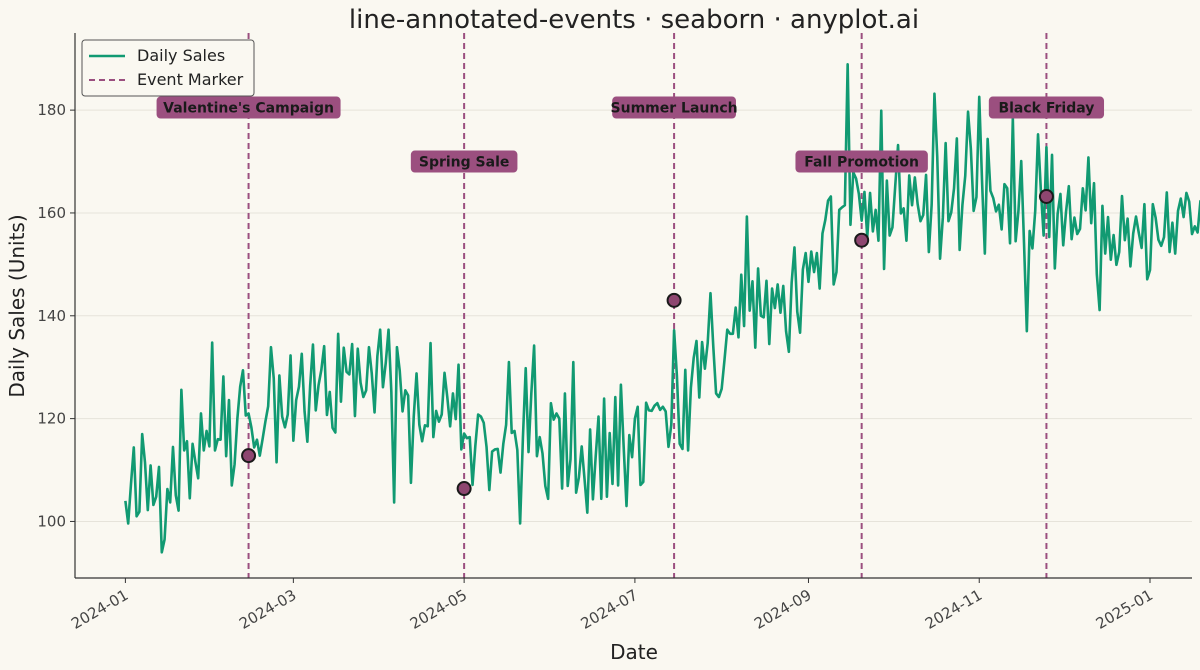 The height and width of the screenshot is (670, 1200). What do you see at coordinates (51, 316) in the screenshot?
I see `y-tick-label: 140` at bounding box center [51, 316].